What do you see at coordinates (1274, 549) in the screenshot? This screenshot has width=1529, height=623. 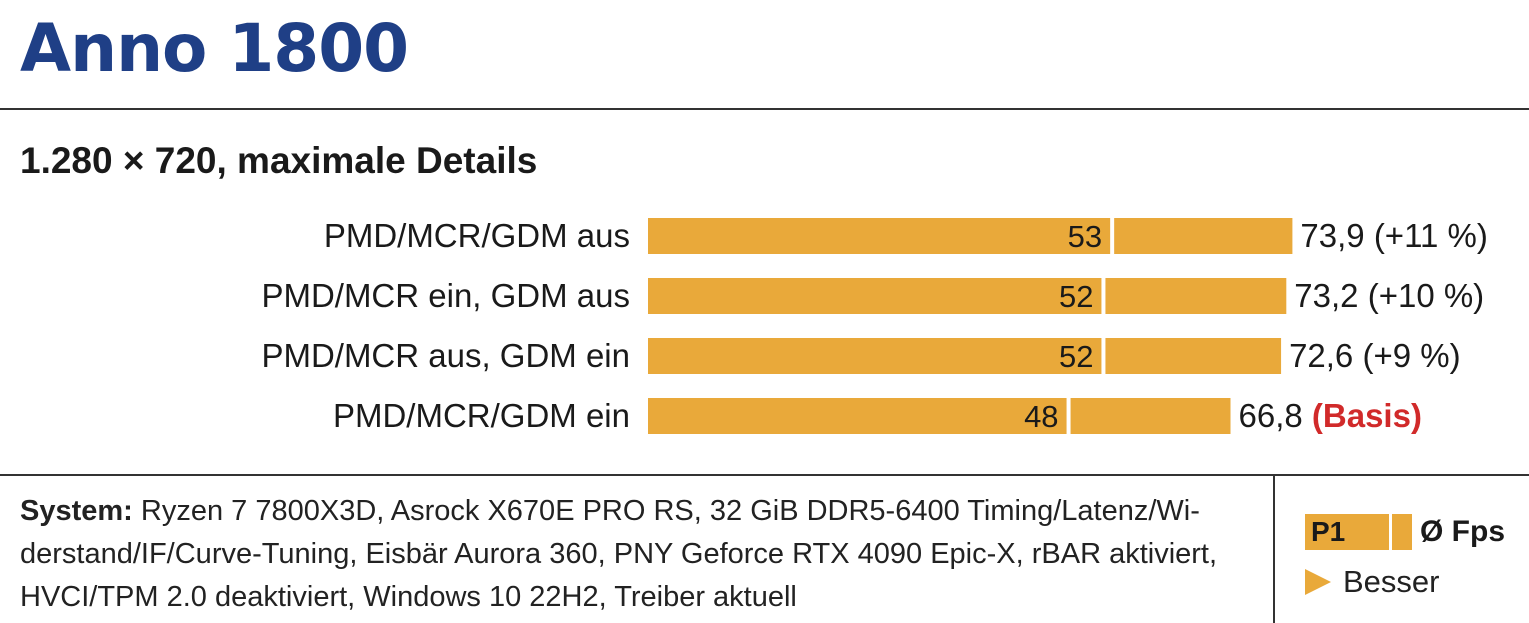 I see `footer-separator` at bounding box center [1274, 549].